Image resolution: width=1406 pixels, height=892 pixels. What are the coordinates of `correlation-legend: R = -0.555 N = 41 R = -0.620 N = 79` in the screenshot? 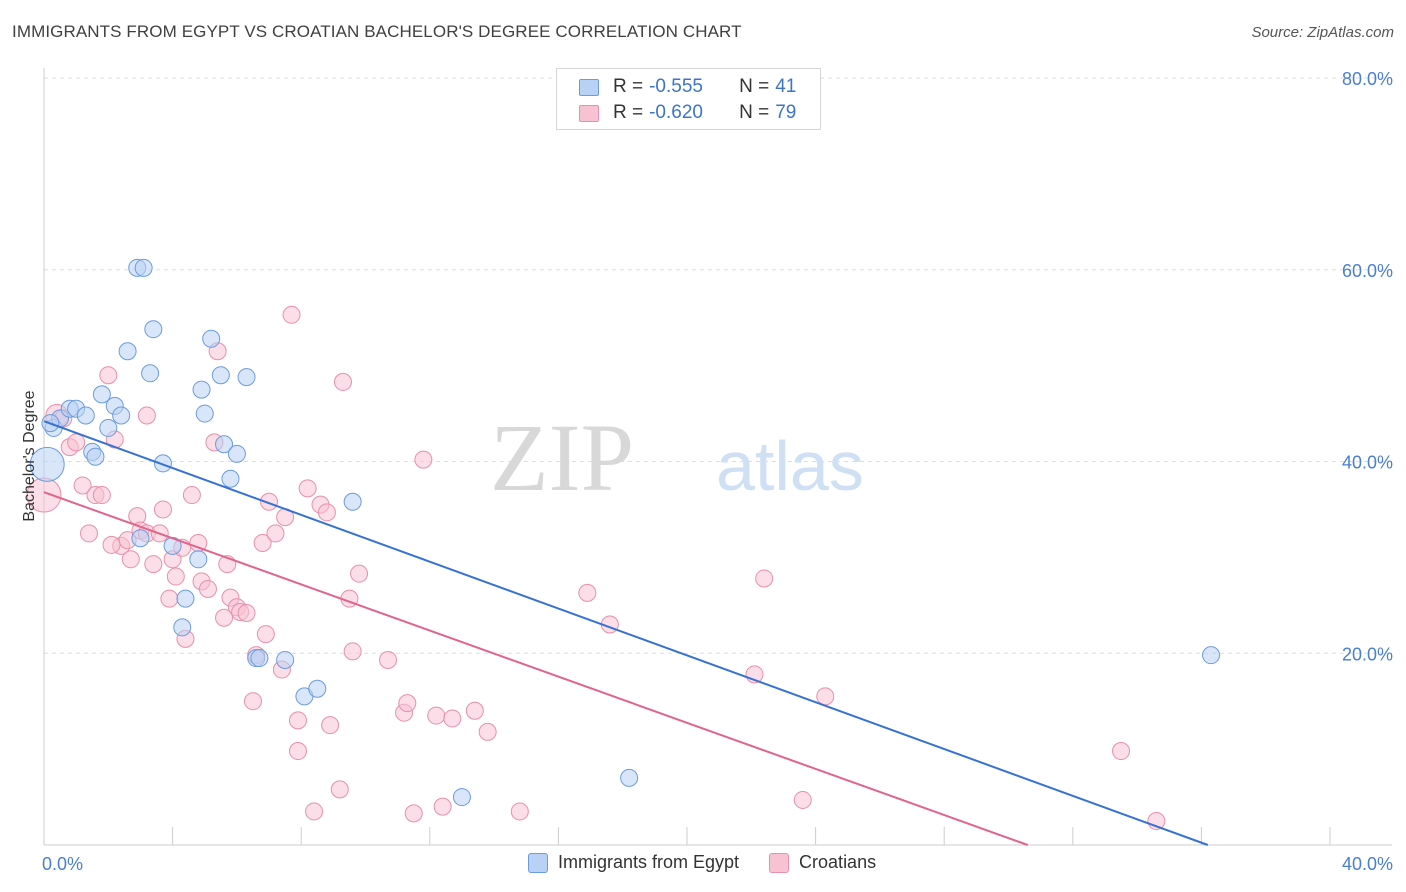 It's located at (688, 99).